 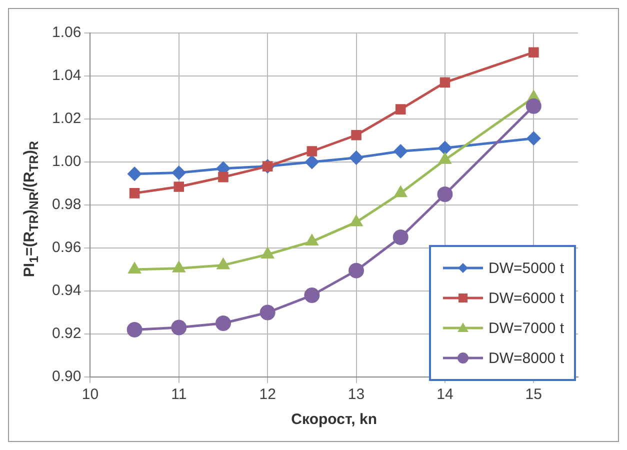 I want to click on legend-label: DW=8000 t, so click(x=526, y=358).